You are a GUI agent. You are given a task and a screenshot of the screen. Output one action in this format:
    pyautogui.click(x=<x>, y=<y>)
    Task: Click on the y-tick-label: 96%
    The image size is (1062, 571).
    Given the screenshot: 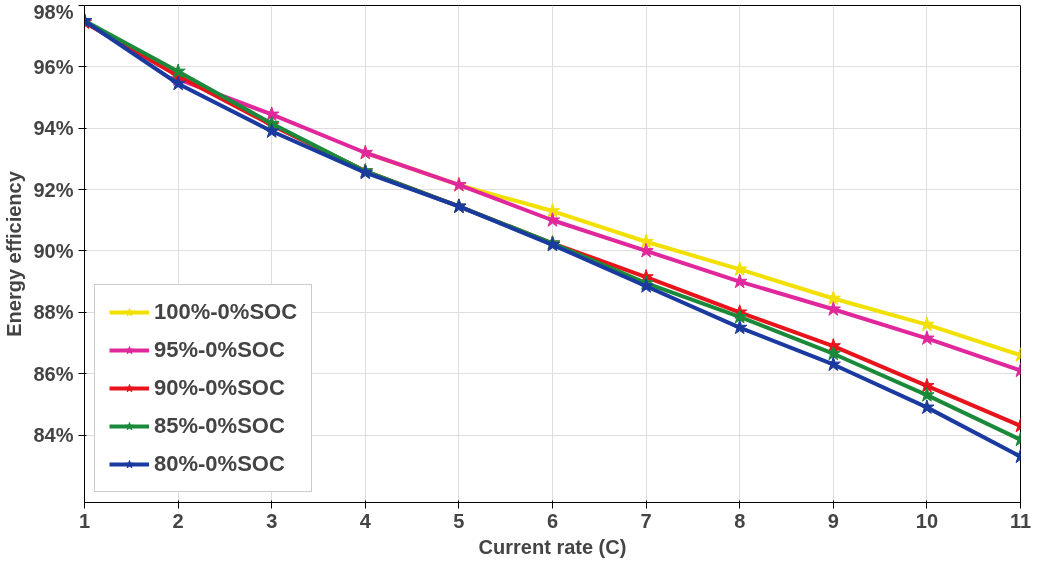 What is the action you would take?
    pyautogui.click(x=53, y=66)
    